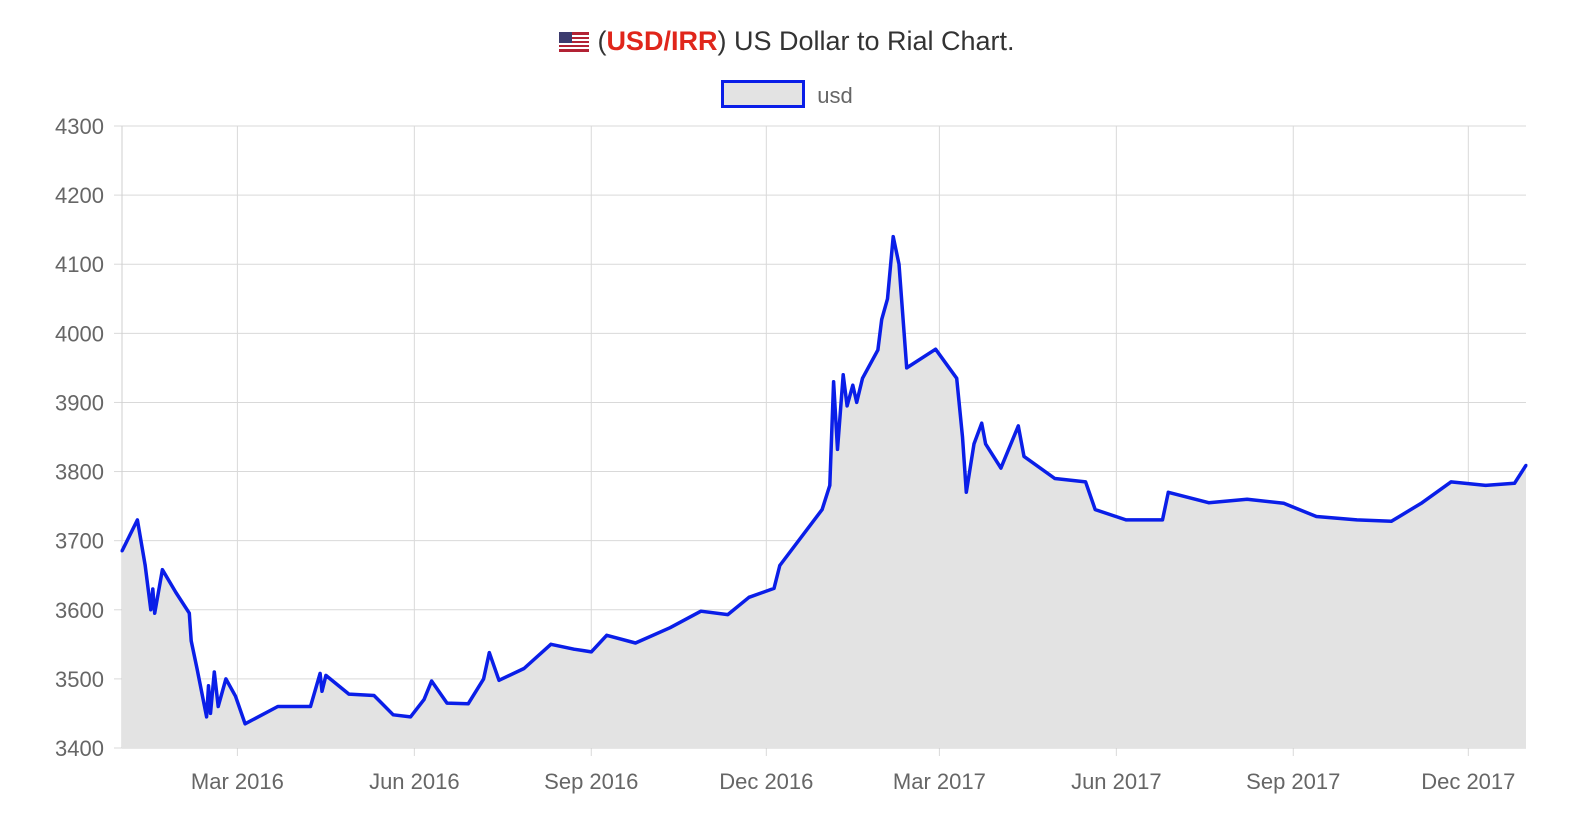  What do you see at coordinates (237, 781) in the screenshot?
I see `x-tick-label: Mar 2016` at bounding box center [237, 781].